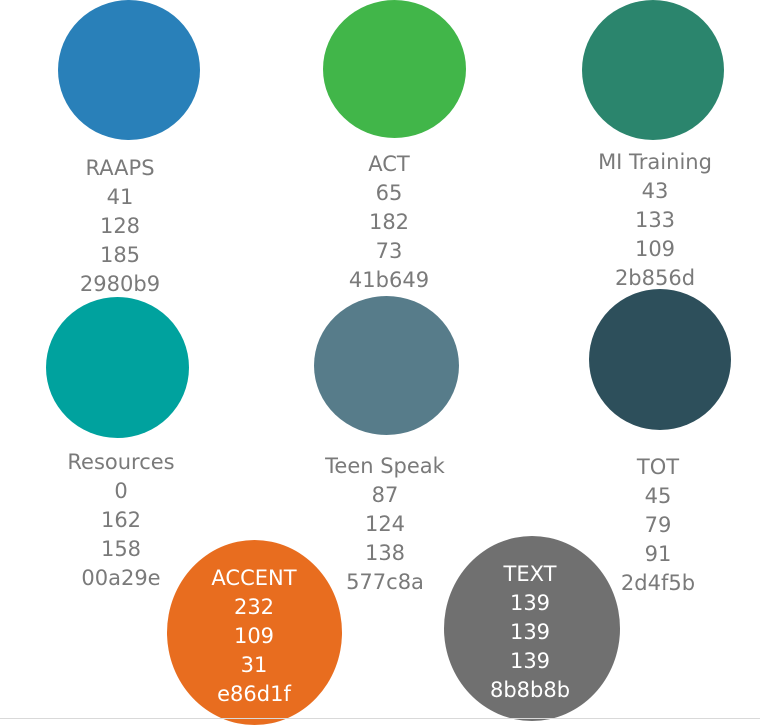 The image size is (760, 725). I want to click on swatch-b: 31, so click(254, 665).